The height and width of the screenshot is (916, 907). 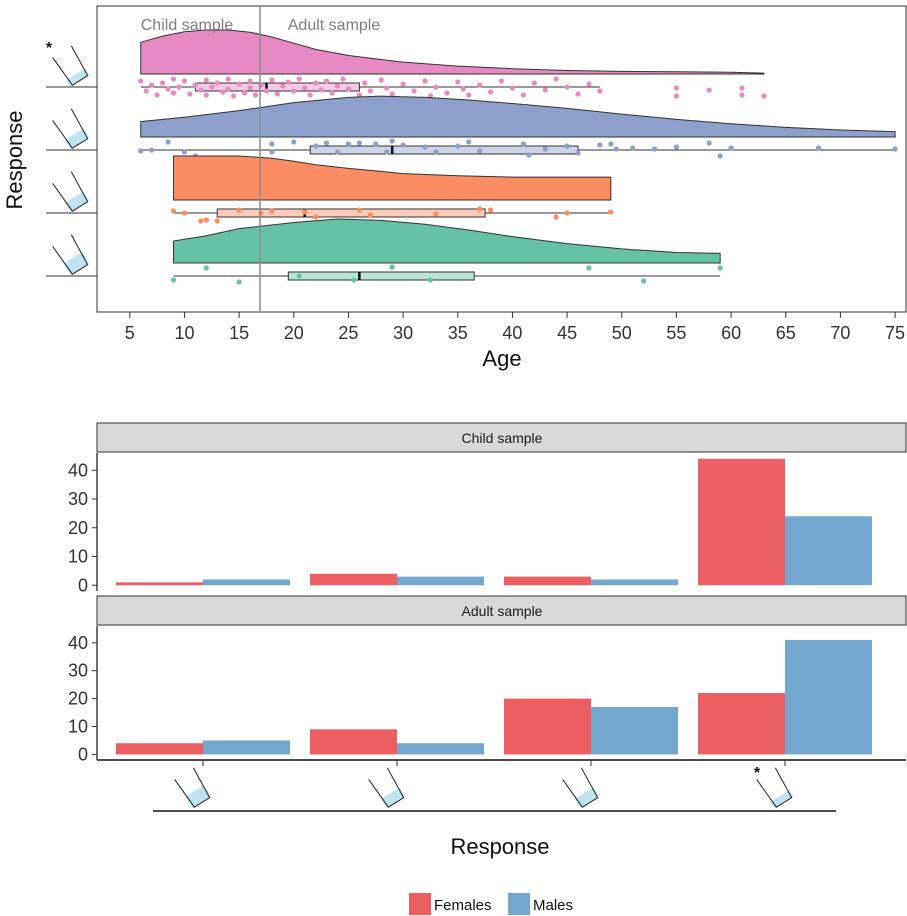 What do you see at coordinates (334, 25) in the screenshot?
I see `adult-sample-region-label: Adult sample` at bounding box center [334, 25].